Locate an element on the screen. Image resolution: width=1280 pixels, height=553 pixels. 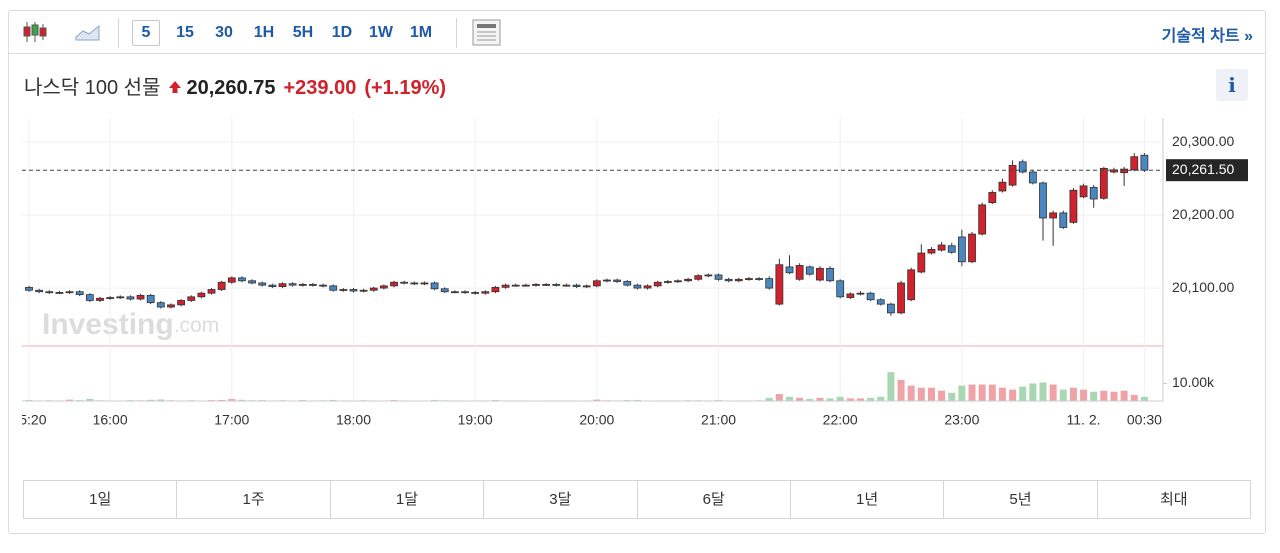
interval: 1W is located at coordinates (381, 32).